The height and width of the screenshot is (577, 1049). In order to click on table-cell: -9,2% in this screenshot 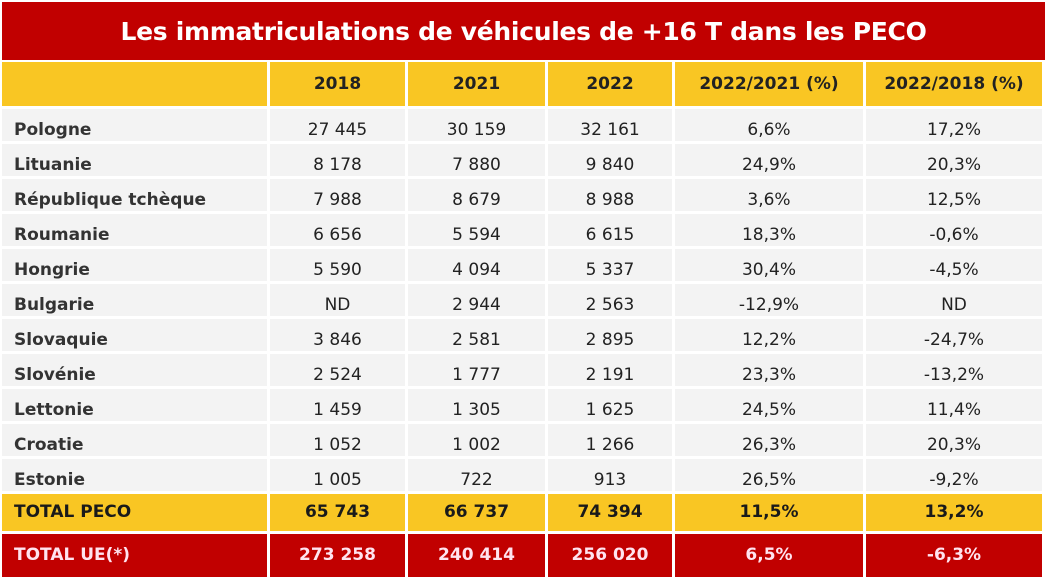, I will do `click(955, 476)`.